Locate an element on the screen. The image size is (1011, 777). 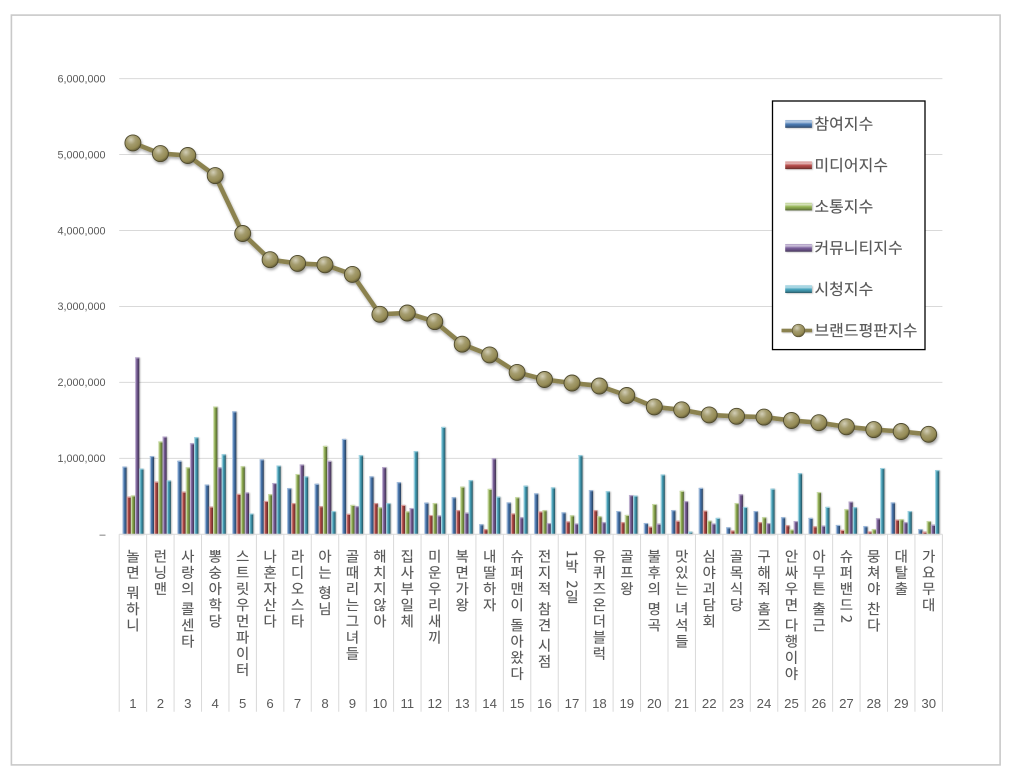
svg-text: 18 is located at coordinates (599, 703).